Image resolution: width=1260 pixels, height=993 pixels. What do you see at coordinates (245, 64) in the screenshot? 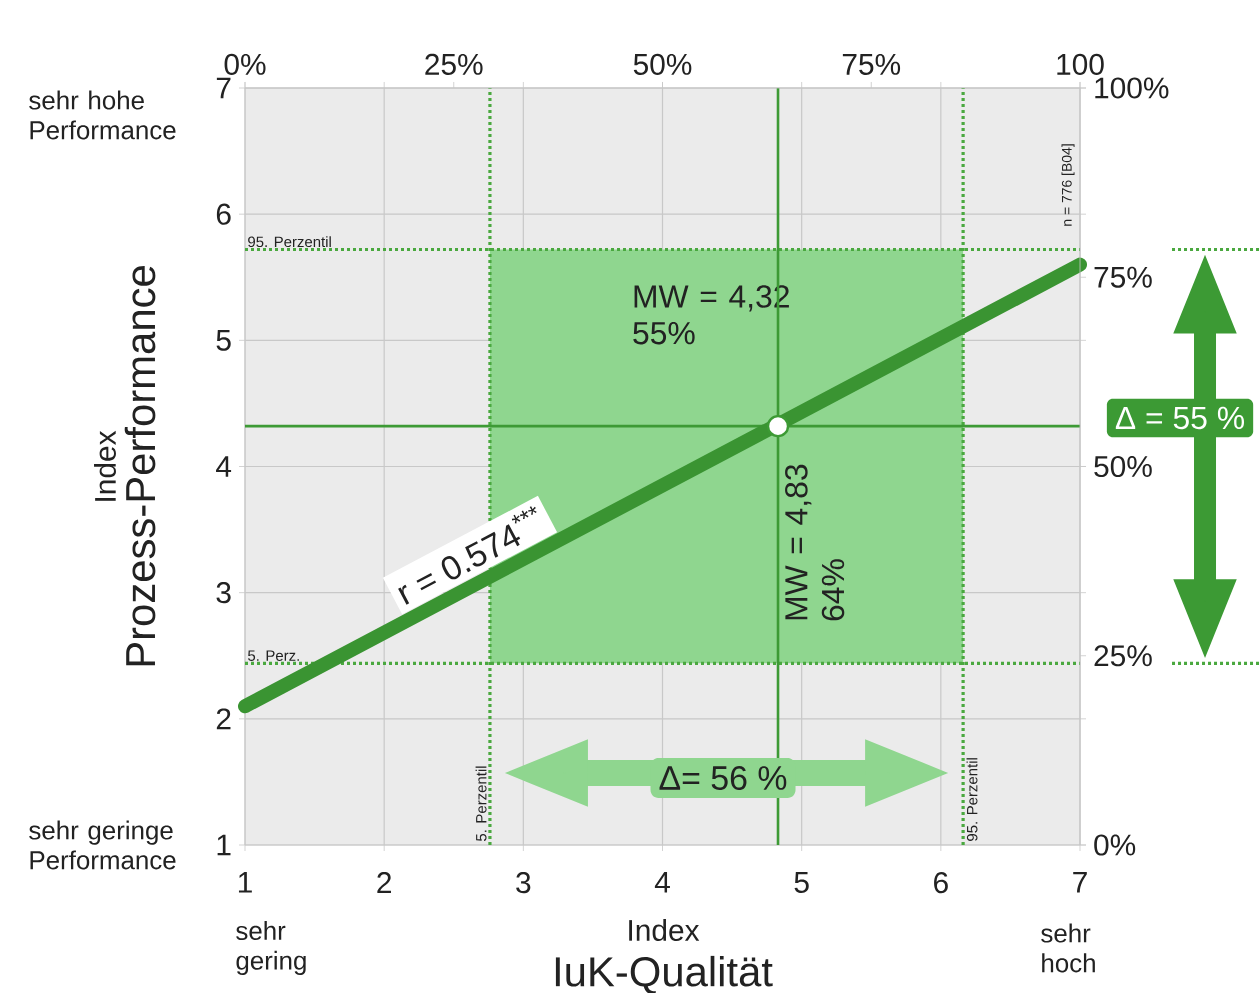
I see `x2-tick-label: 0%` at bounding box center [245, 64].